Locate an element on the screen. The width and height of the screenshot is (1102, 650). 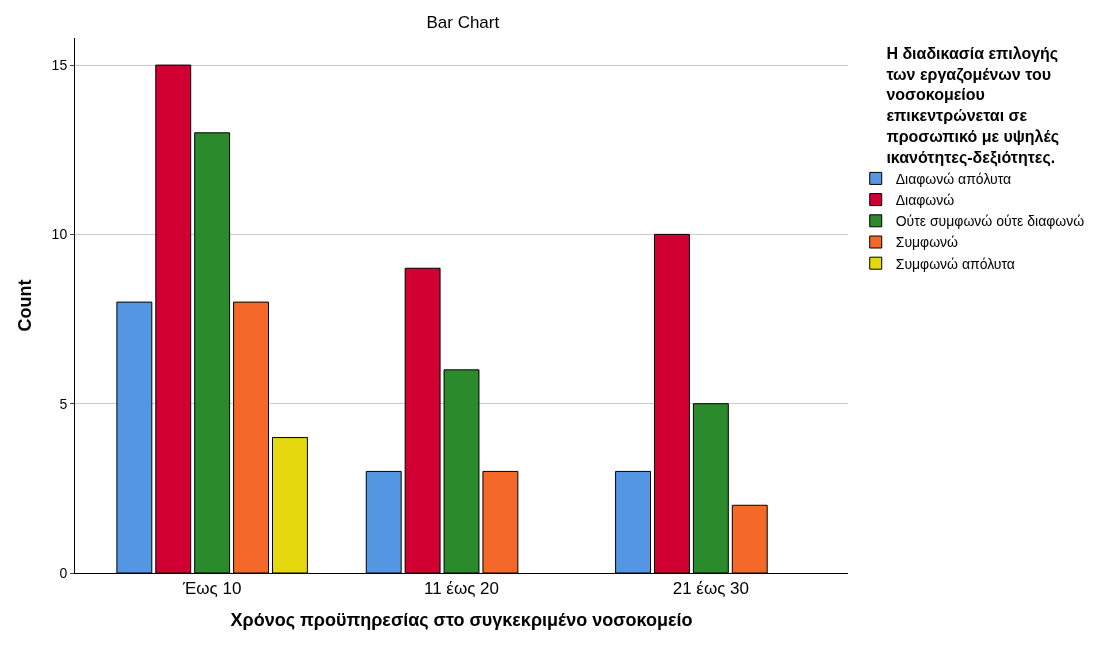
chart-title: Bar Chart is located at coordinates (463, 23).